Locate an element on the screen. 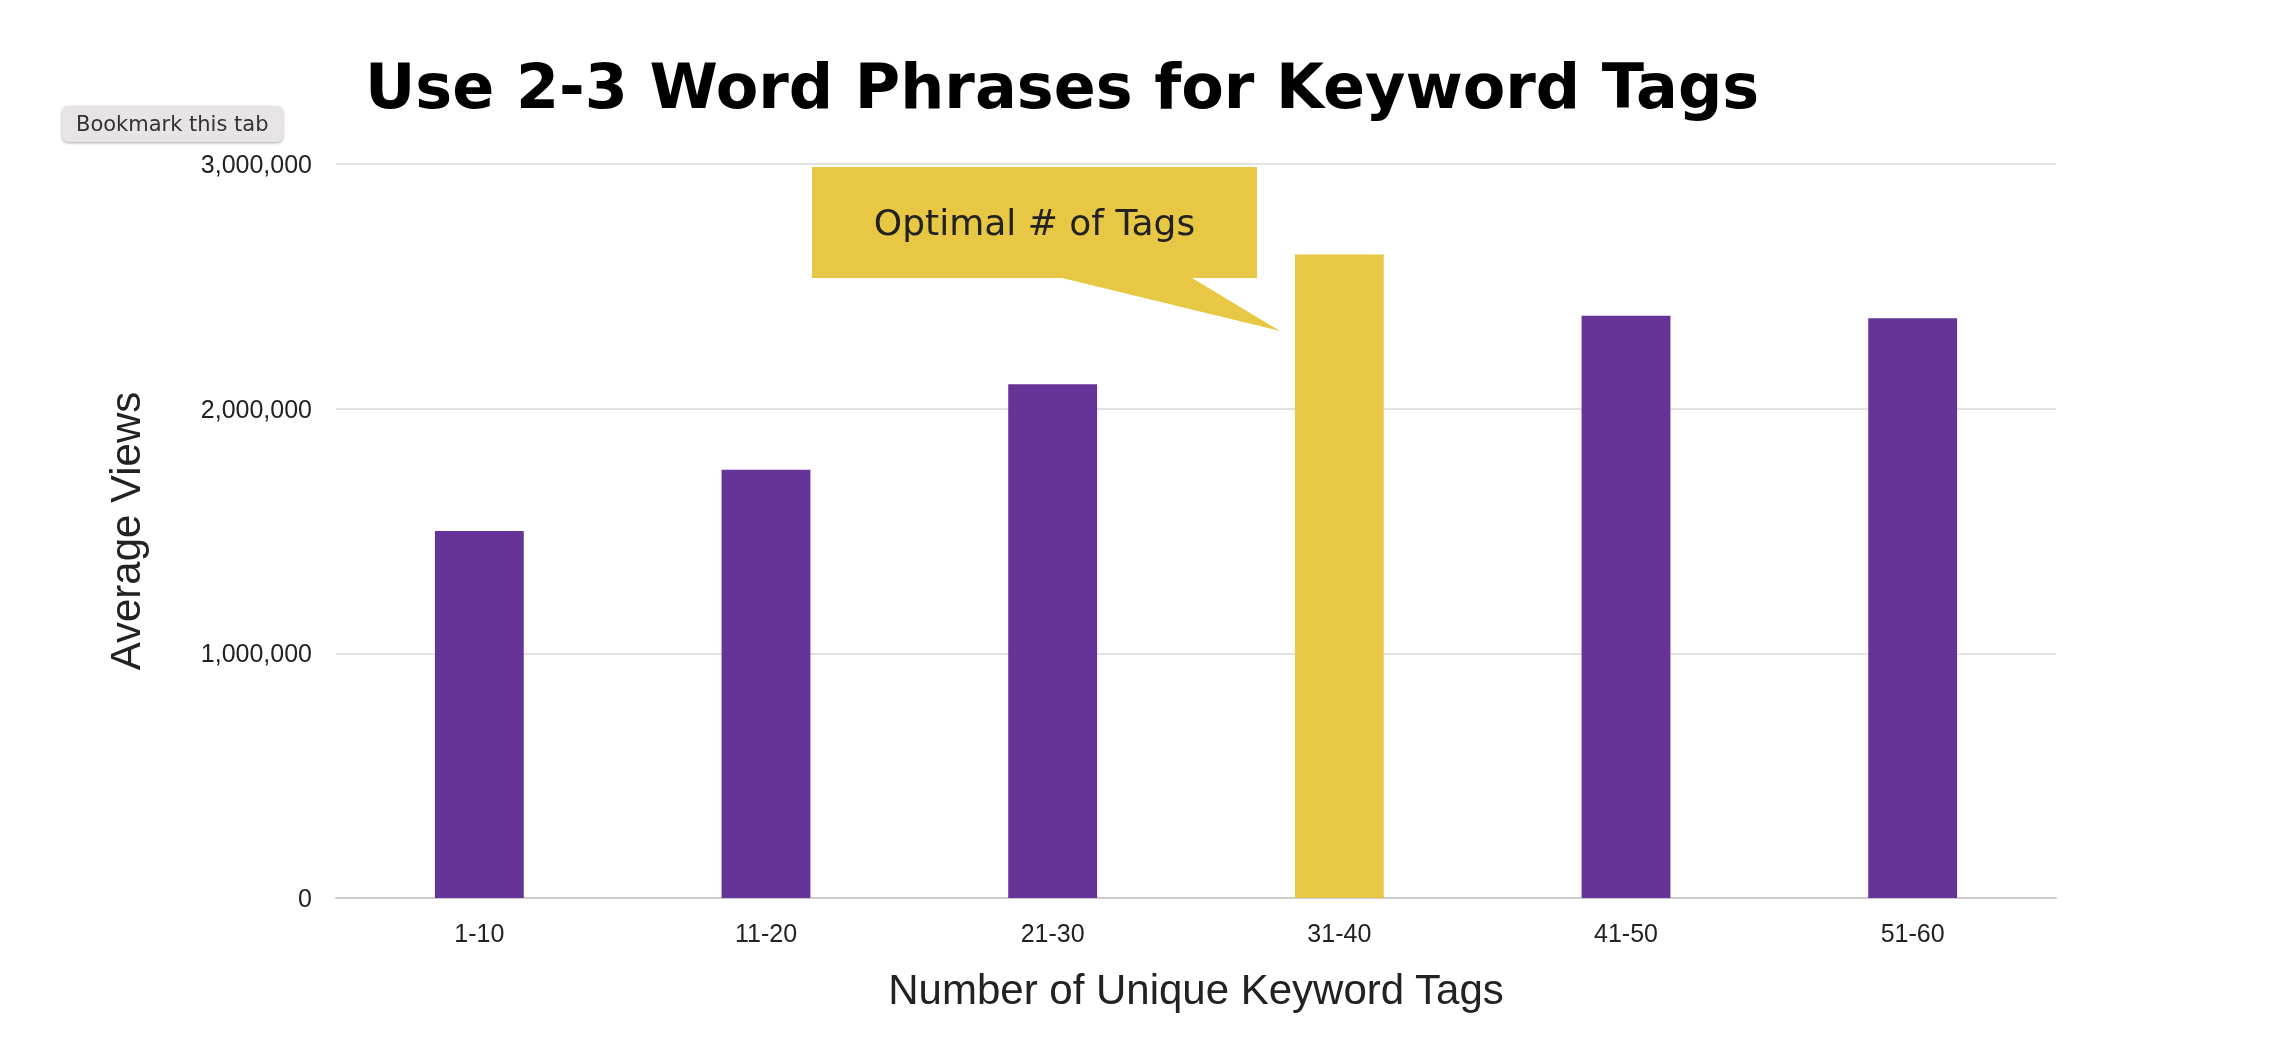  y-tick-label: 2,000,000 is located at coordinates (256, 408).